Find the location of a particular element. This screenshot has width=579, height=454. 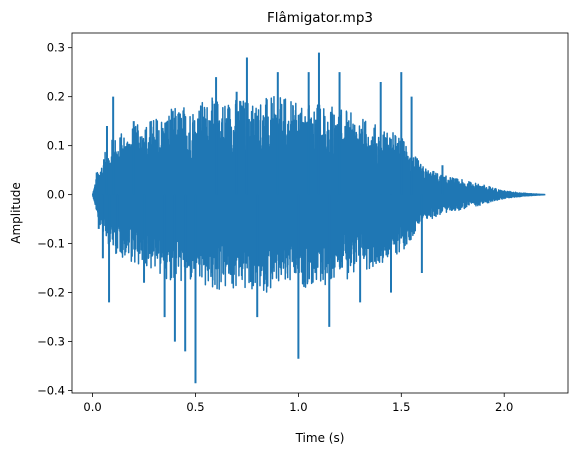

y-tick-label-6: 0.2 is located at coordinates (56, 97).